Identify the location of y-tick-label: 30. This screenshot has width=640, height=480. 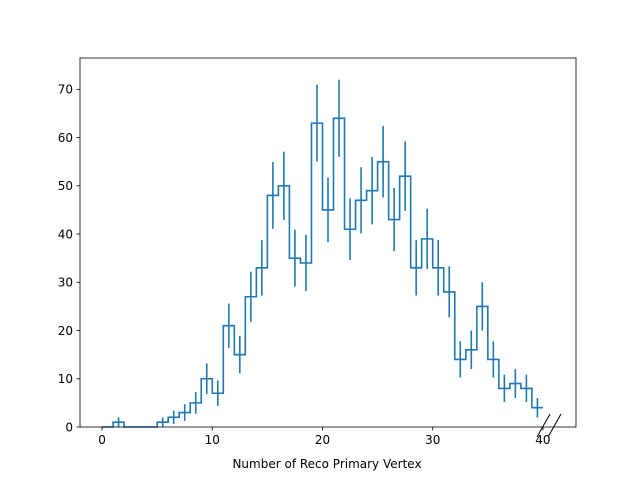
(65, 283).